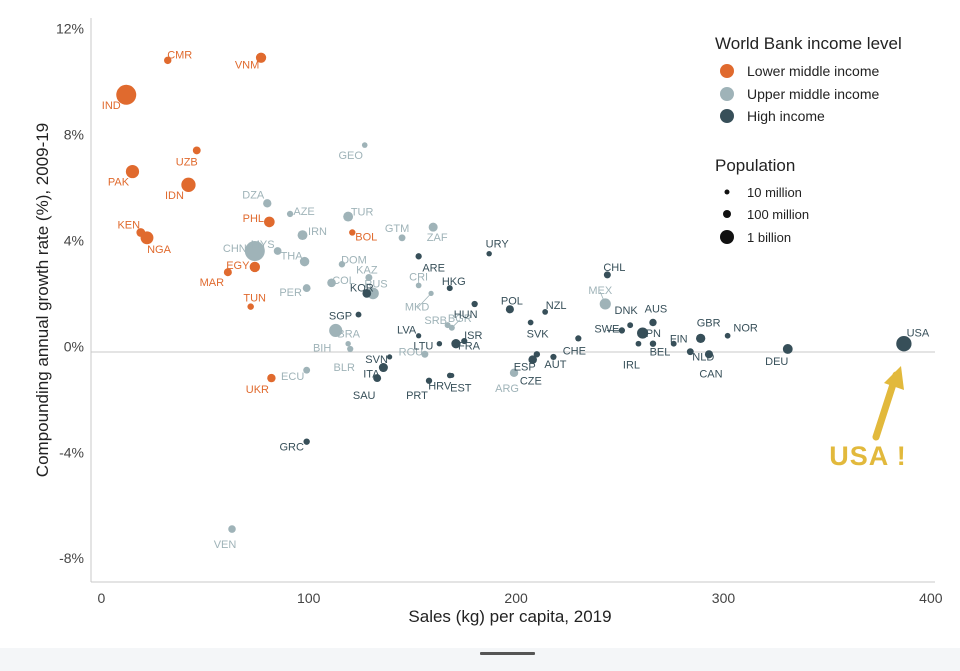 This screenshot has height=671, width=960. Describe the element at coordinates (433, 268) in the screenshot. I see `label-are: ARE` at that location.